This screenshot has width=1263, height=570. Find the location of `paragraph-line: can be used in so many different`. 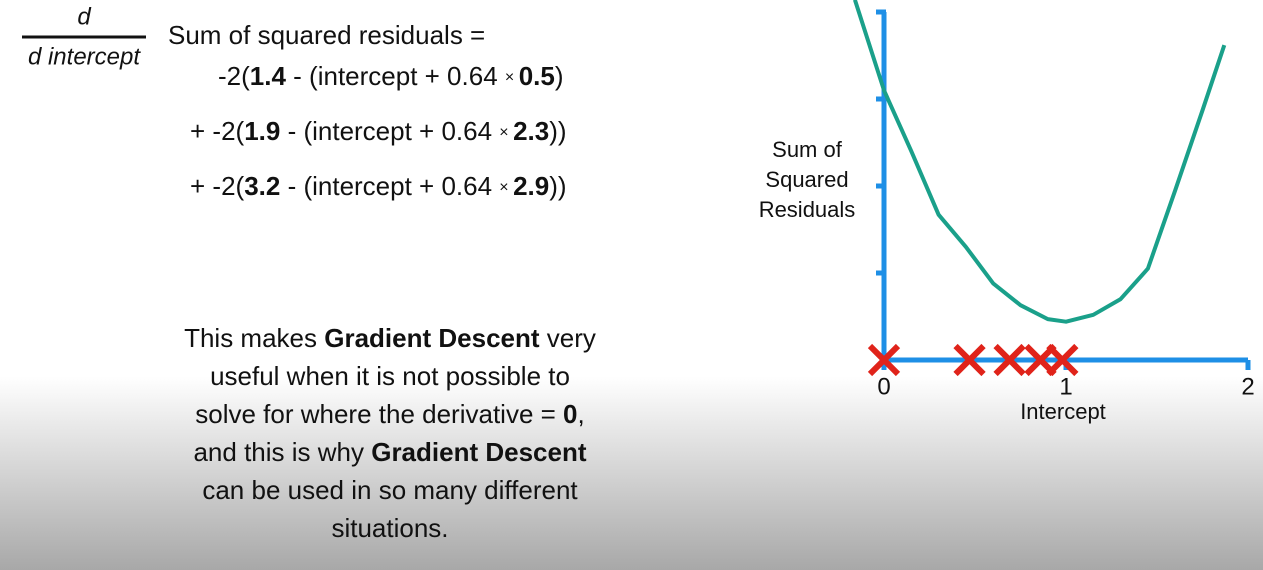

paragraph-line: can be used in so many different is located at coordinates (390, 490).